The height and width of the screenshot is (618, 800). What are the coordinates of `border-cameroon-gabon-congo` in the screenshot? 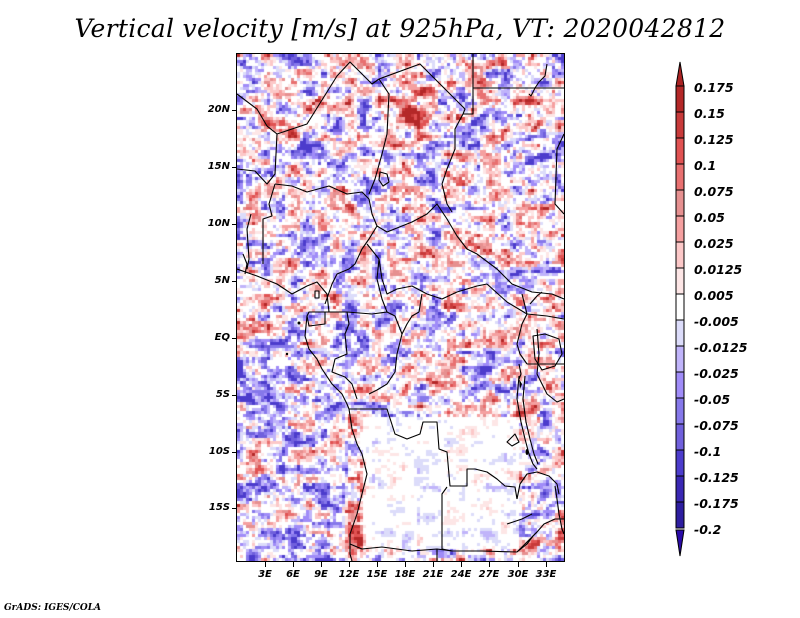 It's located at (364, 353).